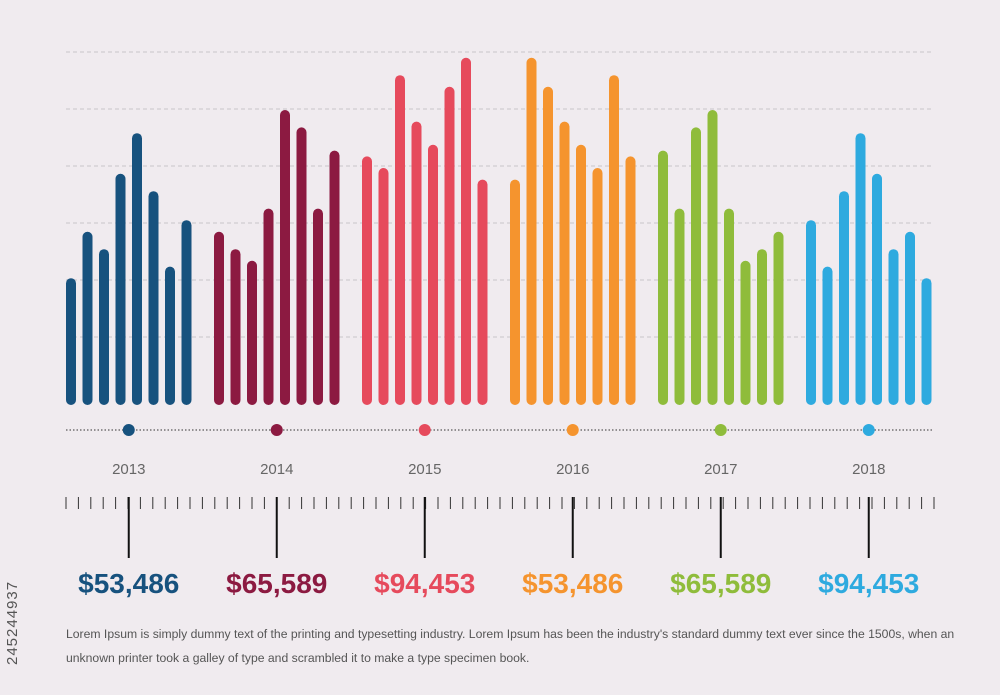 The height and width of the screenshot is (695, 1000). Describe the element at coordinates (500, 430) in the screenshot. I see `timeline` at that location.